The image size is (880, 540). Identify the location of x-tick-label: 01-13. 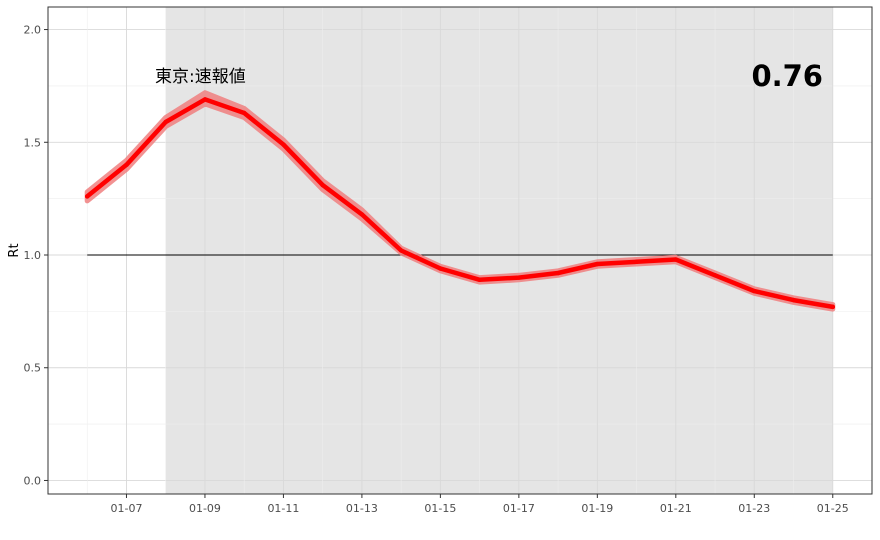
(362, 508).